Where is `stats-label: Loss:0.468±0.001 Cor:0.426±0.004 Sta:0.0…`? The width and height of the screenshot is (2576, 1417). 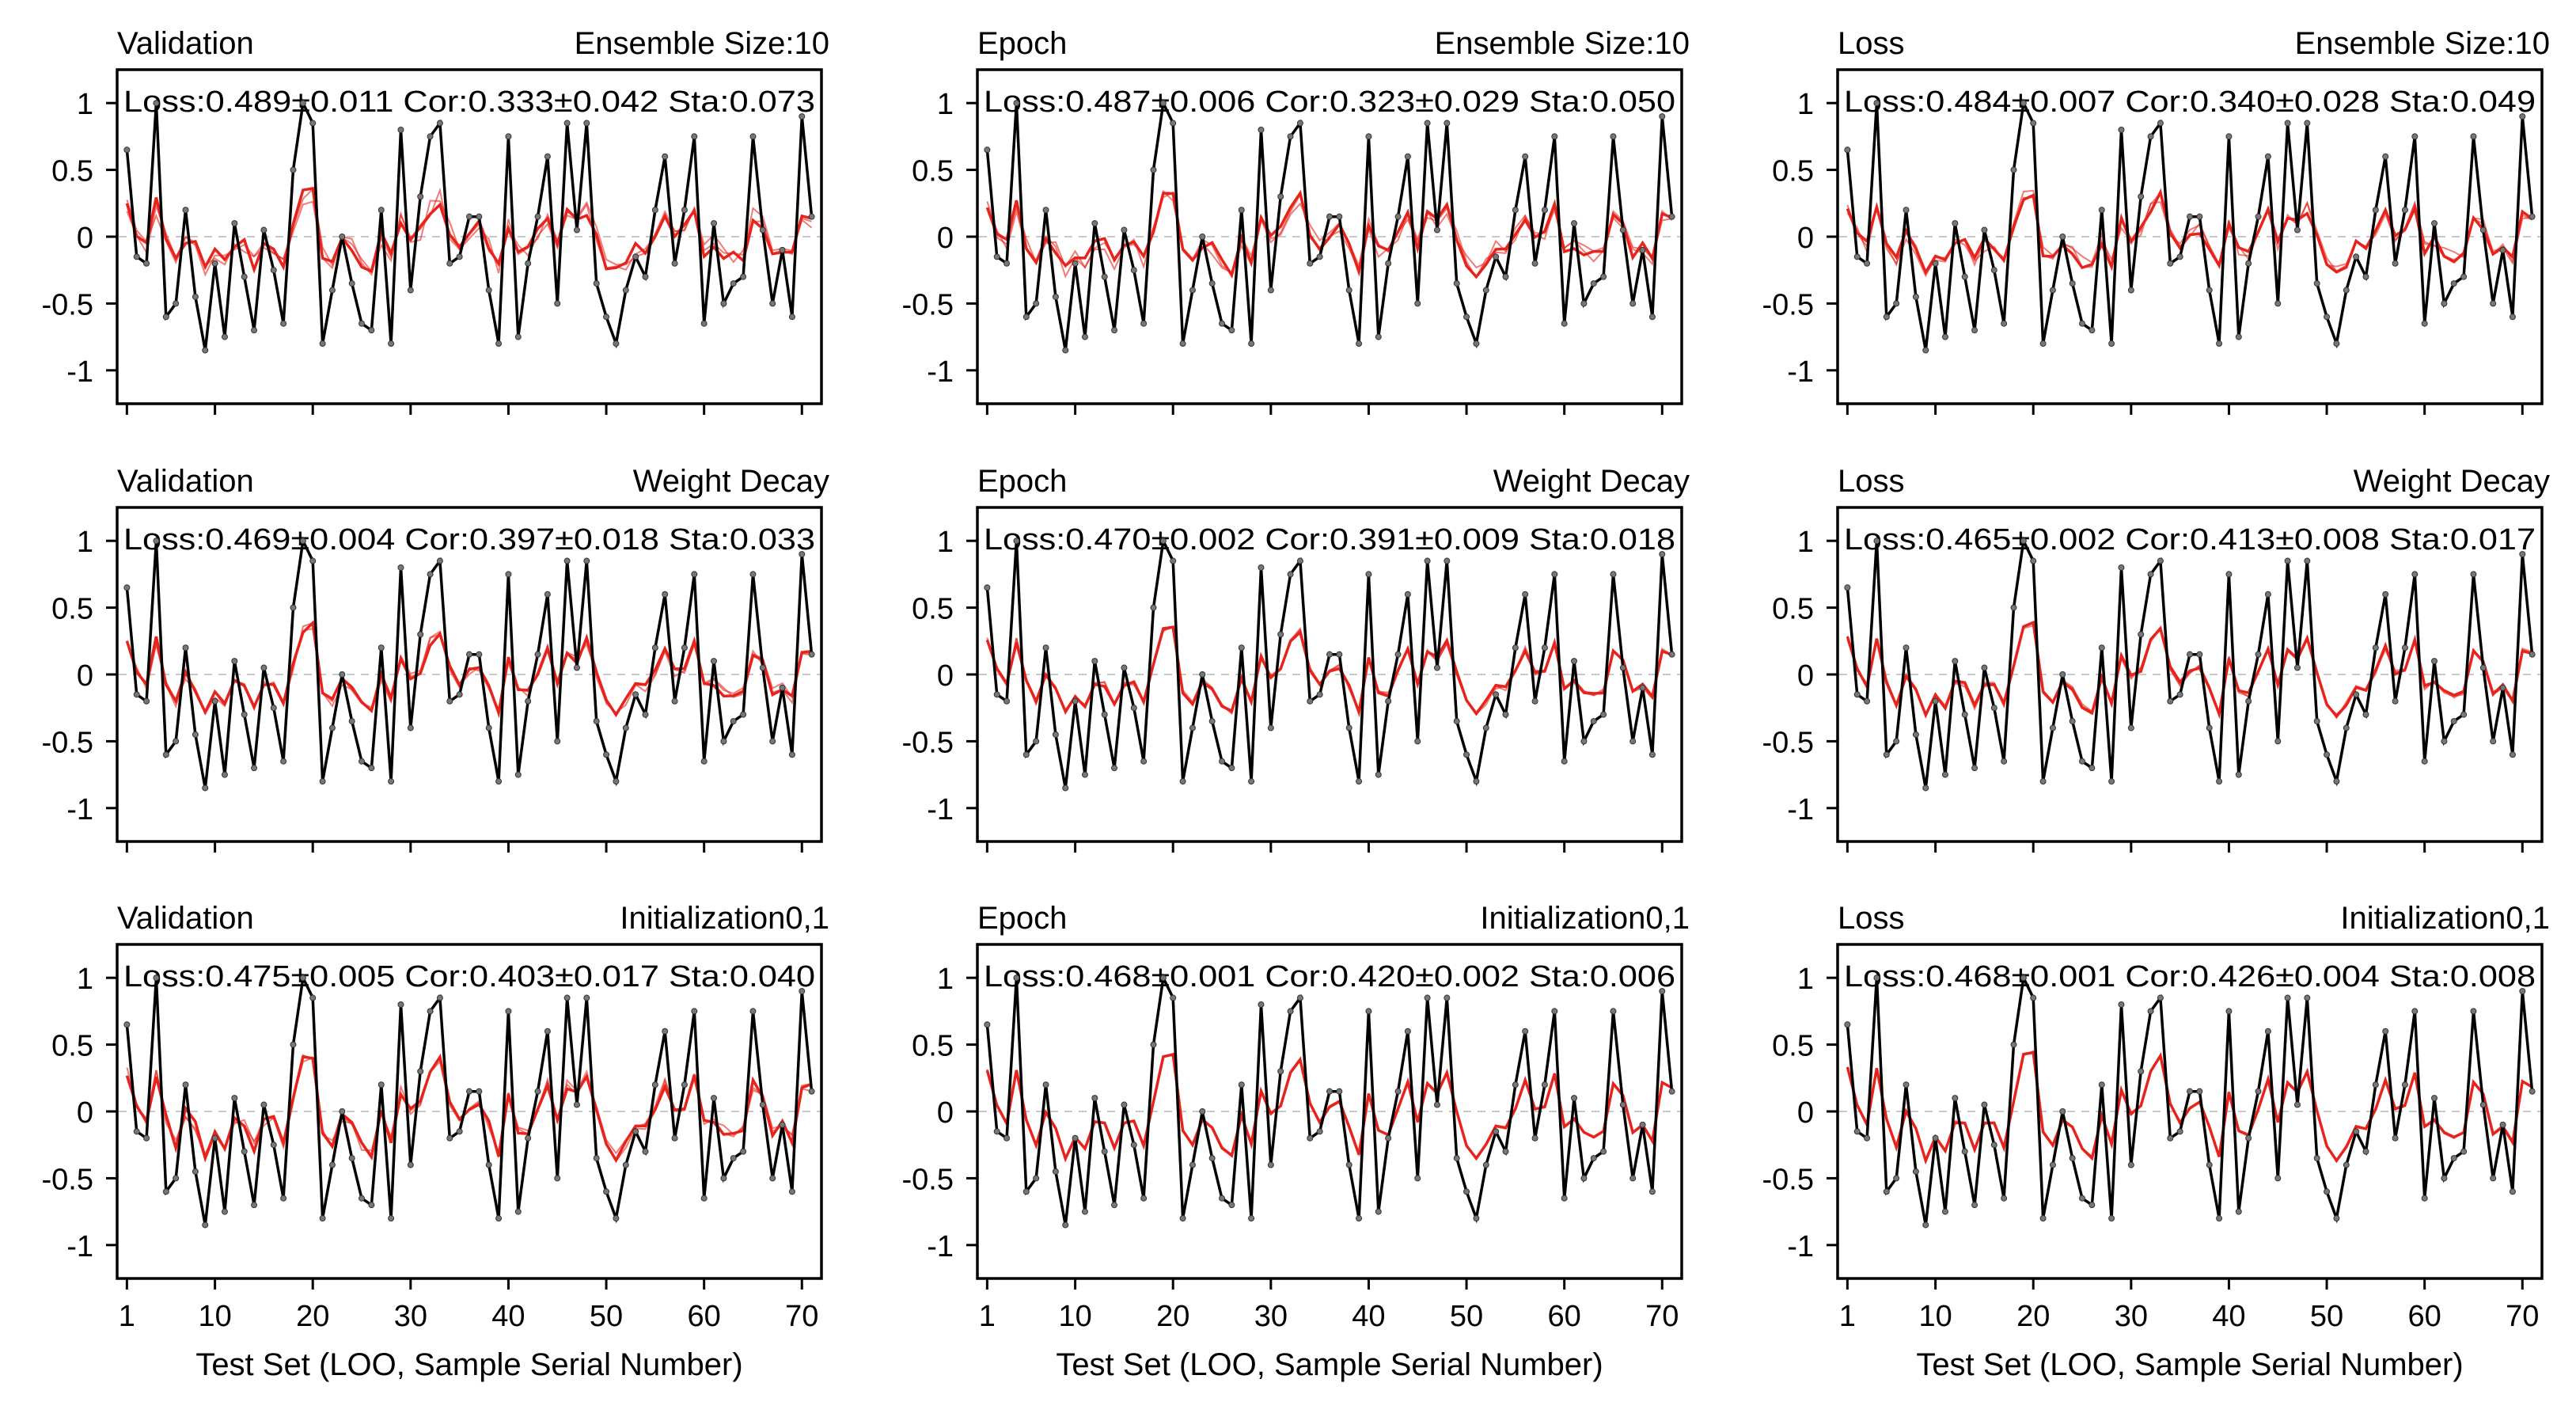 stats-label: Loss:0.468±0.001 Cor:0.426±0.004 Sta:0.0… is located at coordinates (2190, 976).